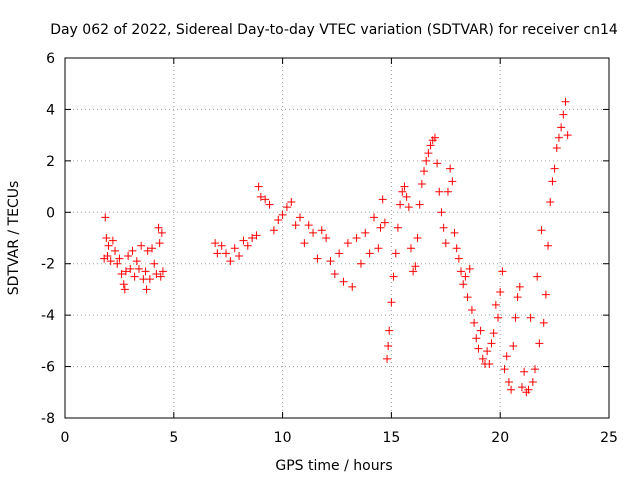 The width and height of the screenshot is (640, 480). What do you see at coordinates (50, 213) in the screenshot?
I see `y-tick-label: 0` at bounding box center [50, 213].